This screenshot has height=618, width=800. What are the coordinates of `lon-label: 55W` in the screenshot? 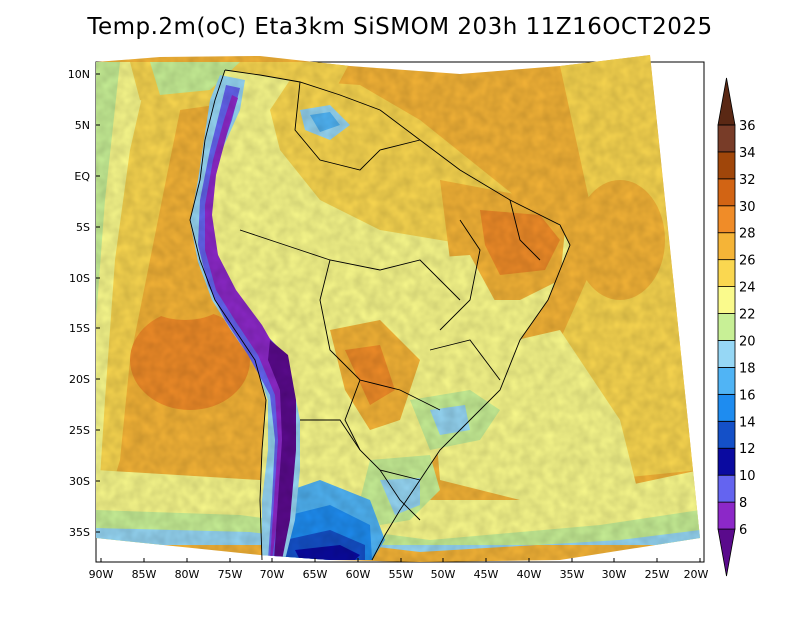 It's located at (401, 574).